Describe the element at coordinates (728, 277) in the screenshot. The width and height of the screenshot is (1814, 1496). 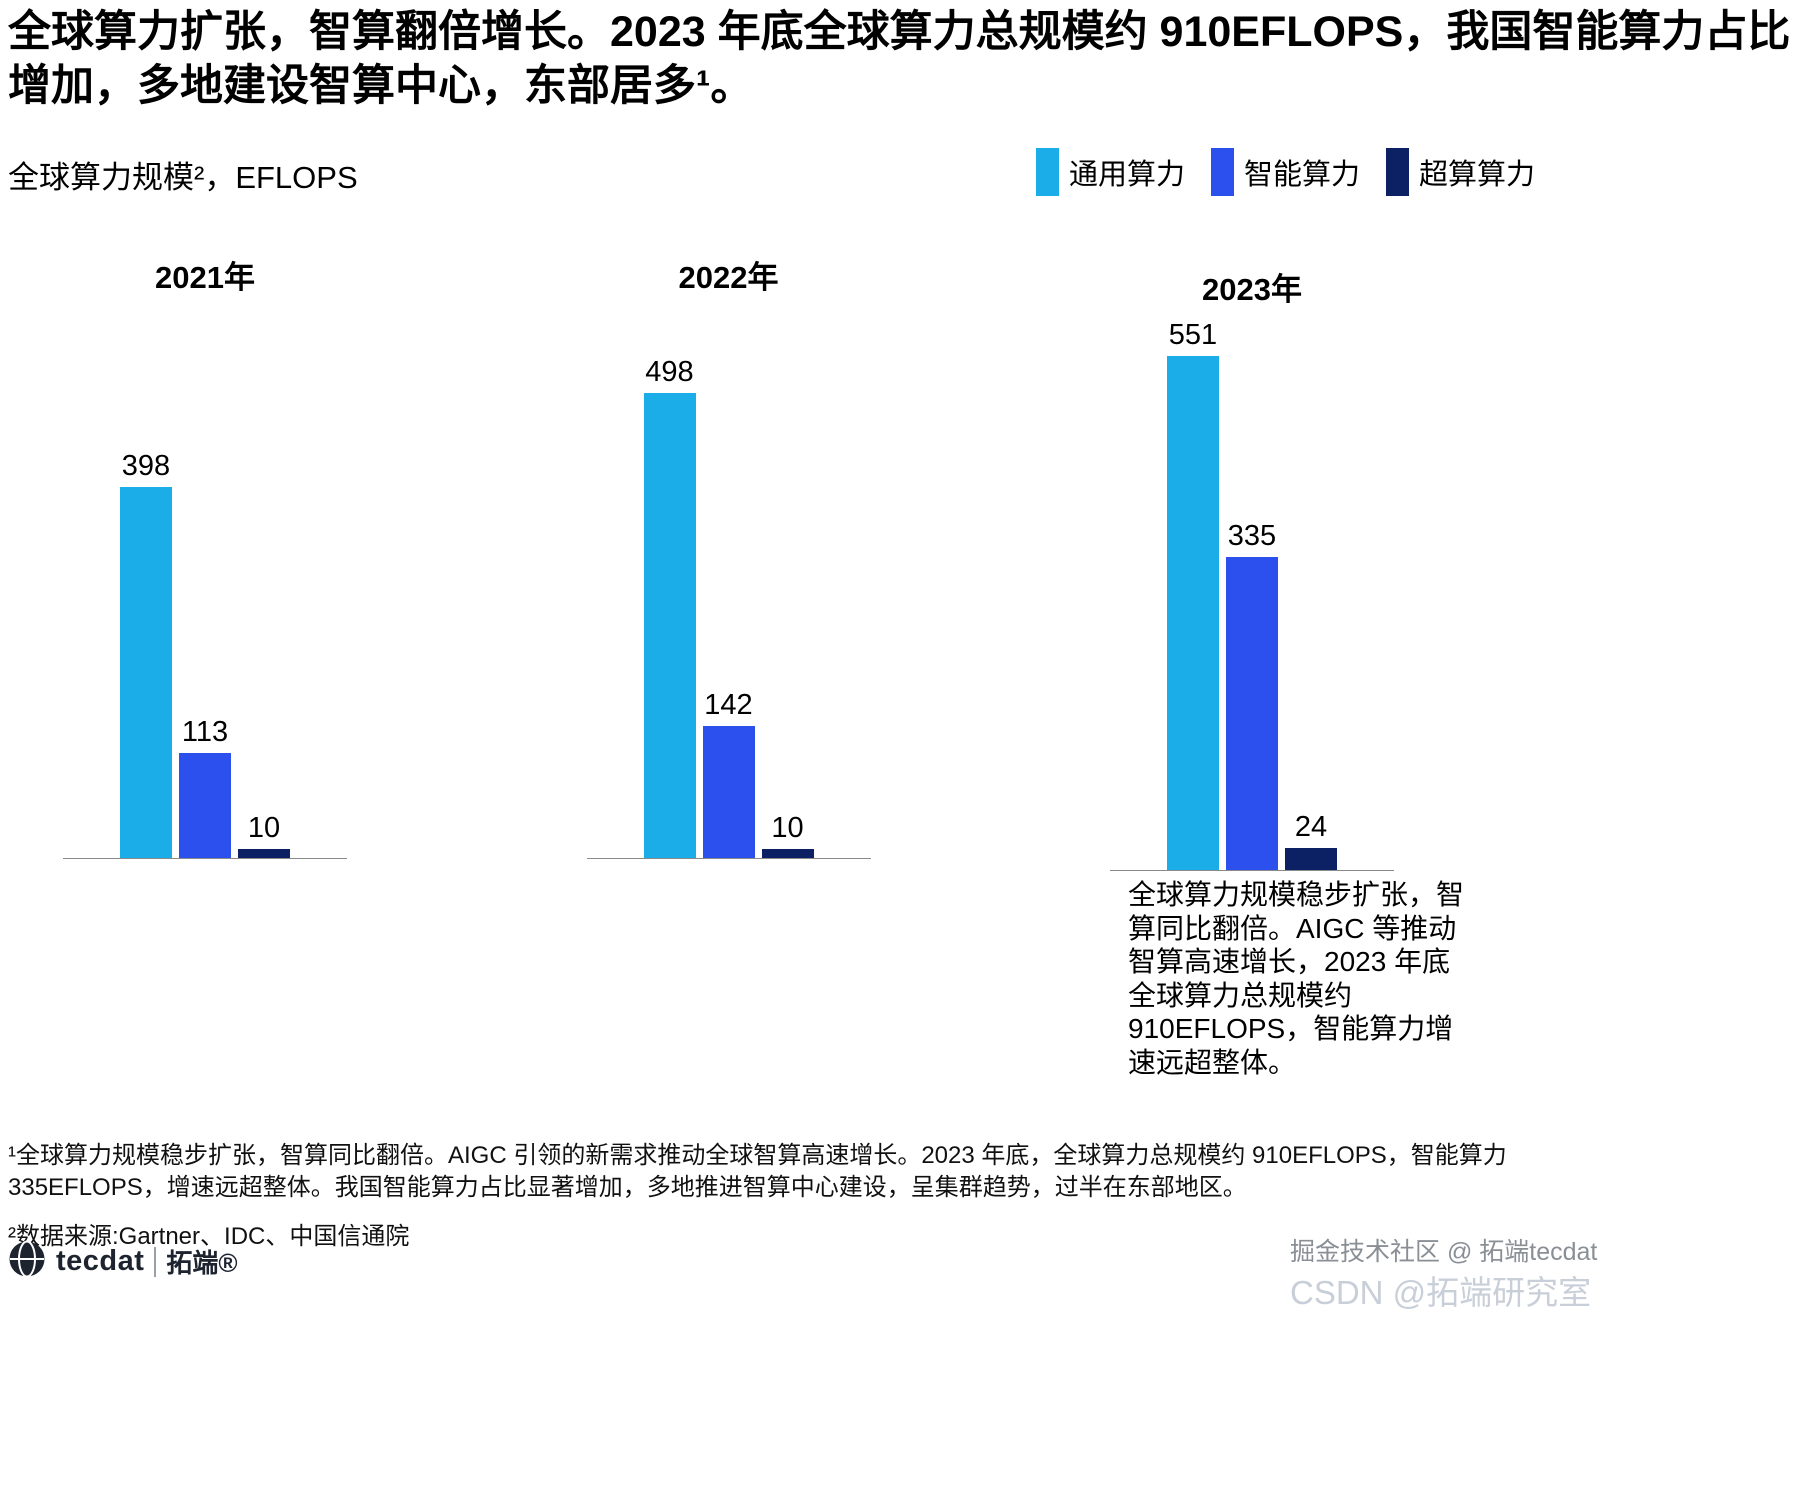
I see `year-label: 2022年` at that location.